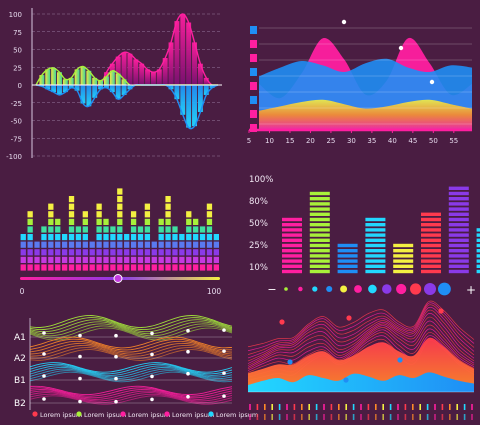 This screenshot has width=480, height=425. What do you see at coordinates (364, 236) in the screenshot?
I see `panel-percent-bars-chart: 100% 80% 50% 25% 10% − +` at bounding box center [364, 236].